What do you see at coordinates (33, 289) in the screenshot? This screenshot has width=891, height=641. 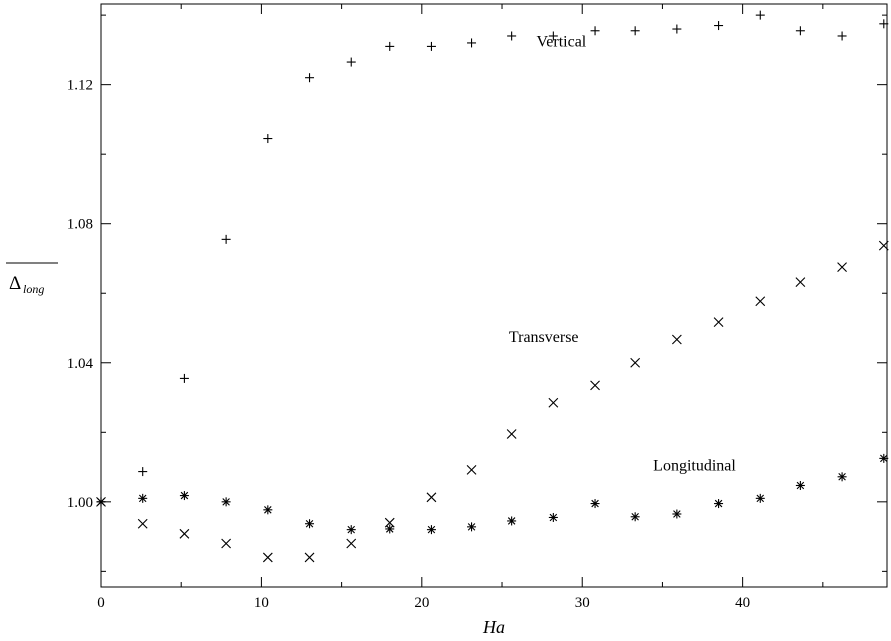 I see `y-axis-label-subscript: long` at bounding box center [33, 289].